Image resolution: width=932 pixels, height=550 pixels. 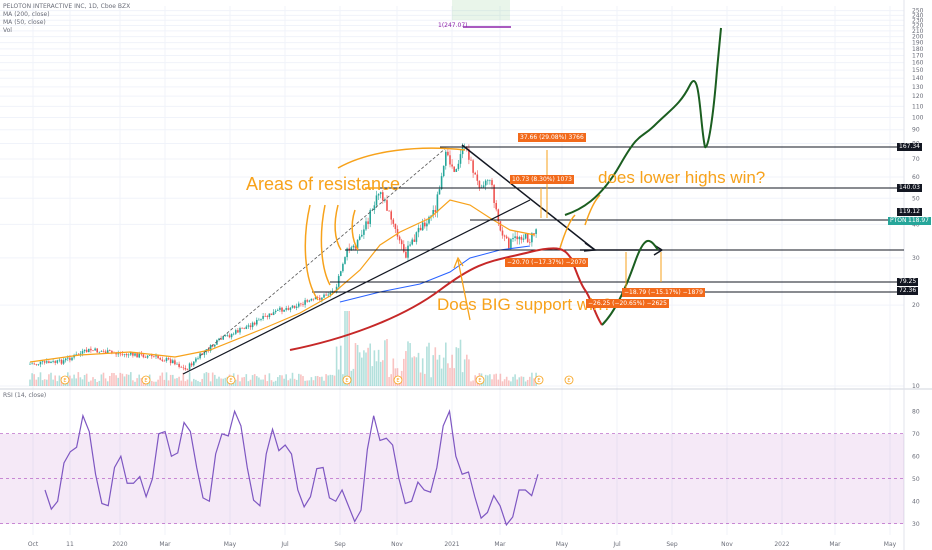 What do you see at coordinates (916, 258) in the screenshot?
I see `price-tick-label: 30` at bounding box center [916, 258].